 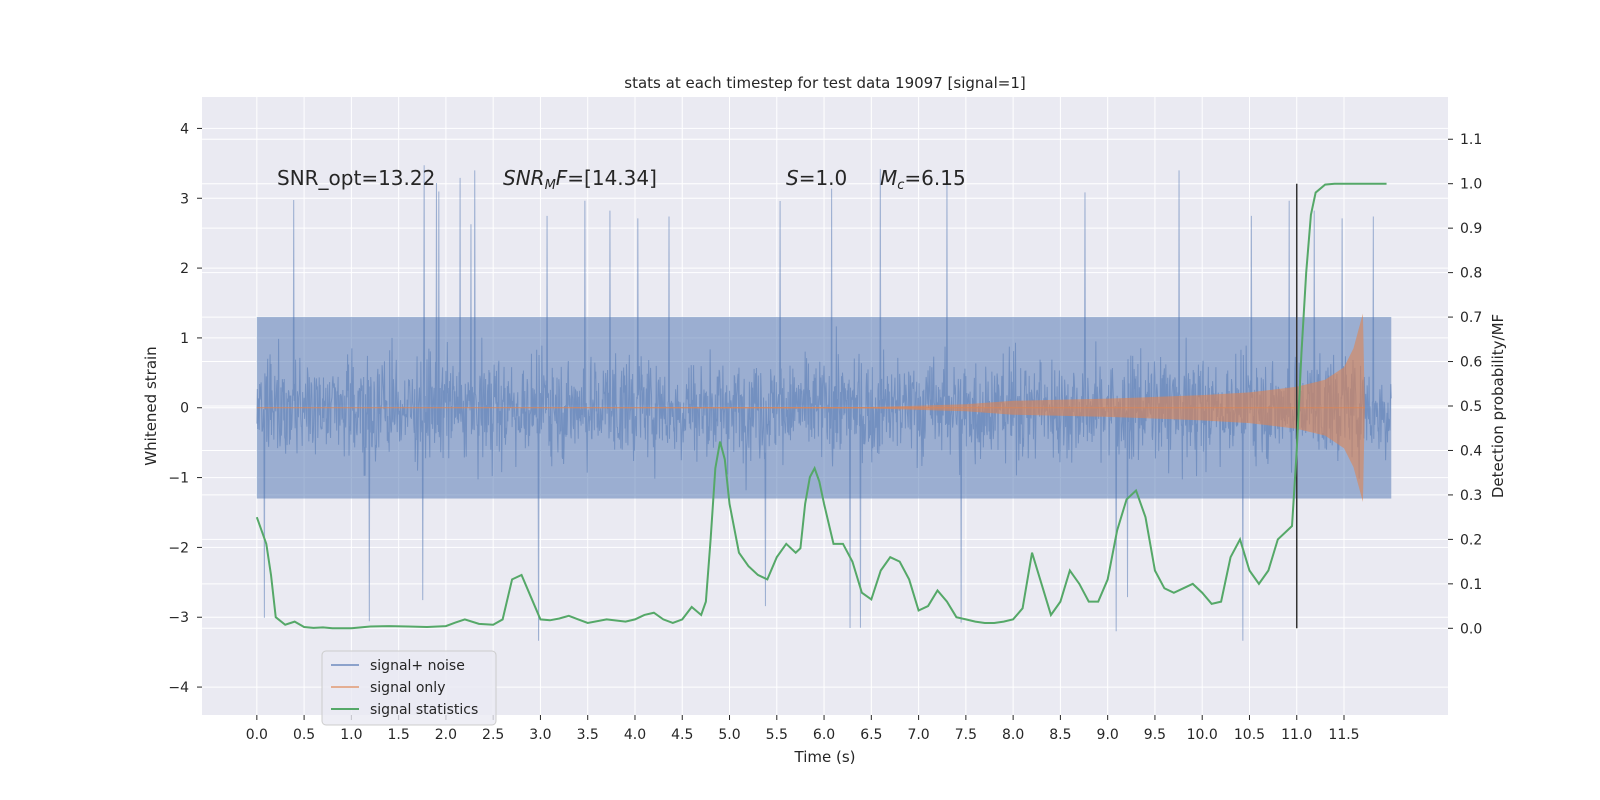 I want to click on y-right-tick-label: 1.1, so click(x=1471, y=140).